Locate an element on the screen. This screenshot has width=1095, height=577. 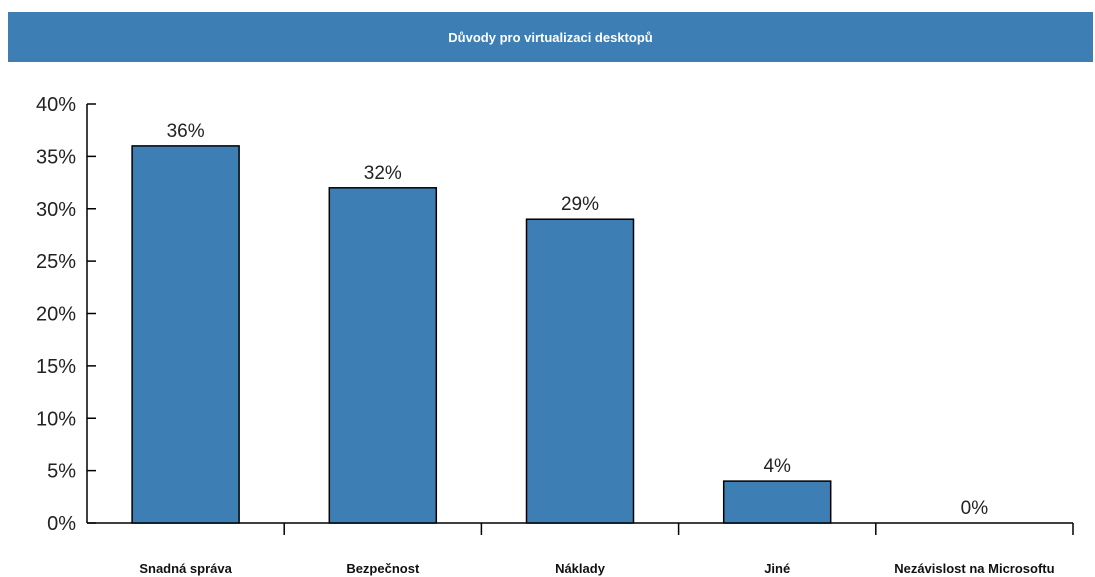
x-tick-label: Nezávislost na Microsoftu is located at coordinates (974, 568).